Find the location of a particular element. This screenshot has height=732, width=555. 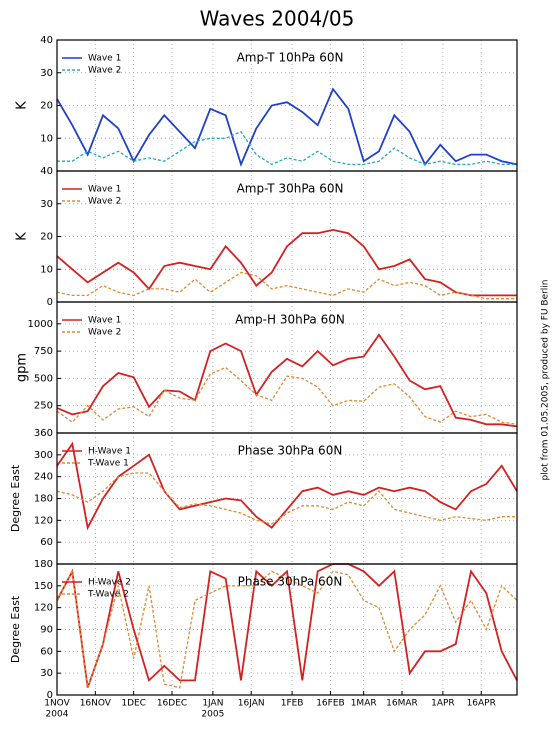

y-tick-label: 1000 is located at coordinates (40, 324).